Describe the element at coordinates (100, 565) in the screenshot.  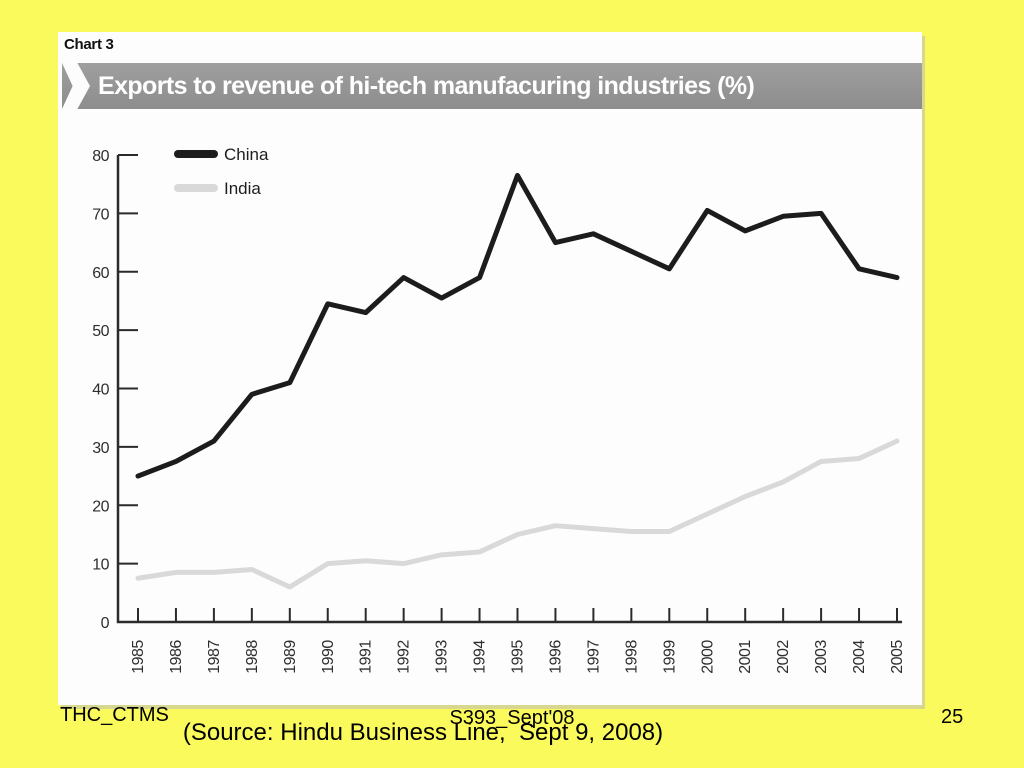
I see `y-axis-tick-label: 10` at that location.